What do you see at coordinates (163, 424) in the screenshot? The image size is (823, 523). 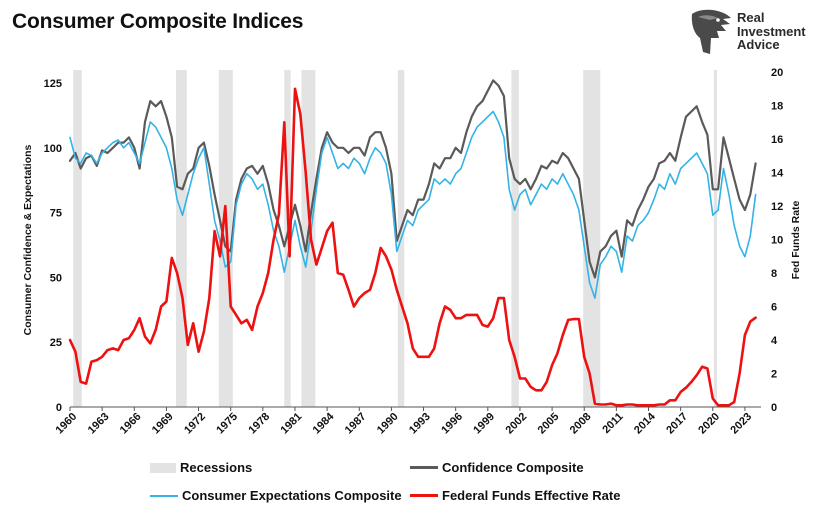 I see `x-tick-label: 1969` at bounding box center [163, 424].